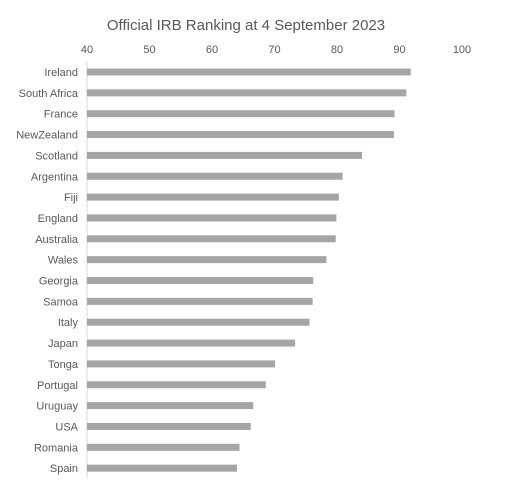 The image size is (514, 499). What do you see at coordinates (68, 323) in the screenshot?
I see `category-label: Italy` at bounding box center [68, 323].